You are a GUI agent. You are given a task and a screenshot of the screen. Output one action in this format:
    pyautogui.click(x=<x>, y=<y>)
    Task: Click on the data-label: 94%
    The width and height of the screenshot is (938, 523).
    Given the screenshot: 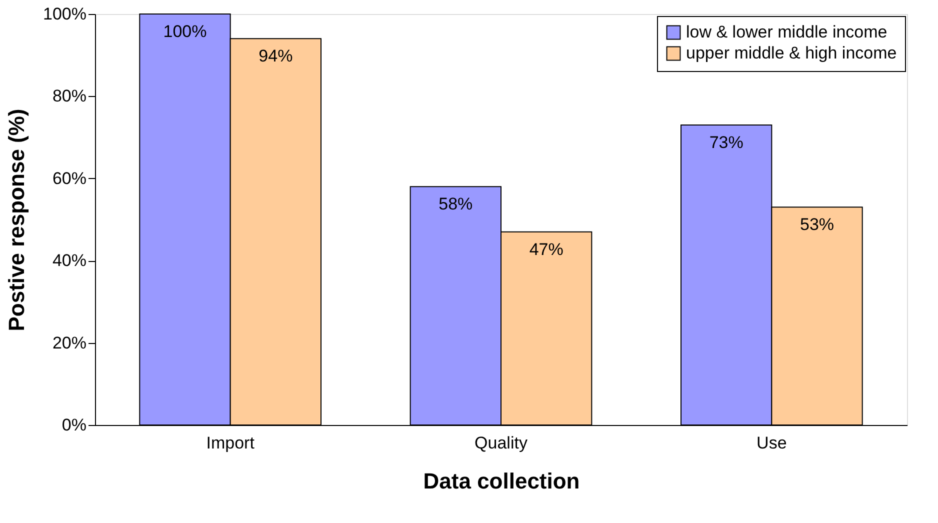 What is the action you would take?
    pyautogui.click(x=275, y=56)
    